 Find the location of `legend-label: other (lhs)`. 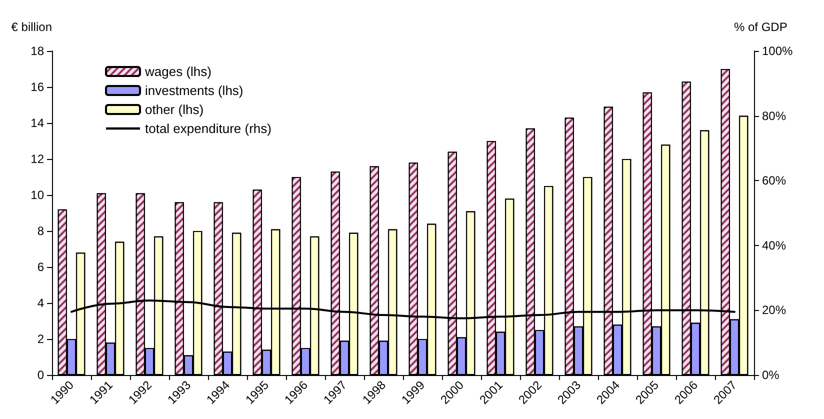

legend-label: other (lhs) is located at coordinates (174, 109).